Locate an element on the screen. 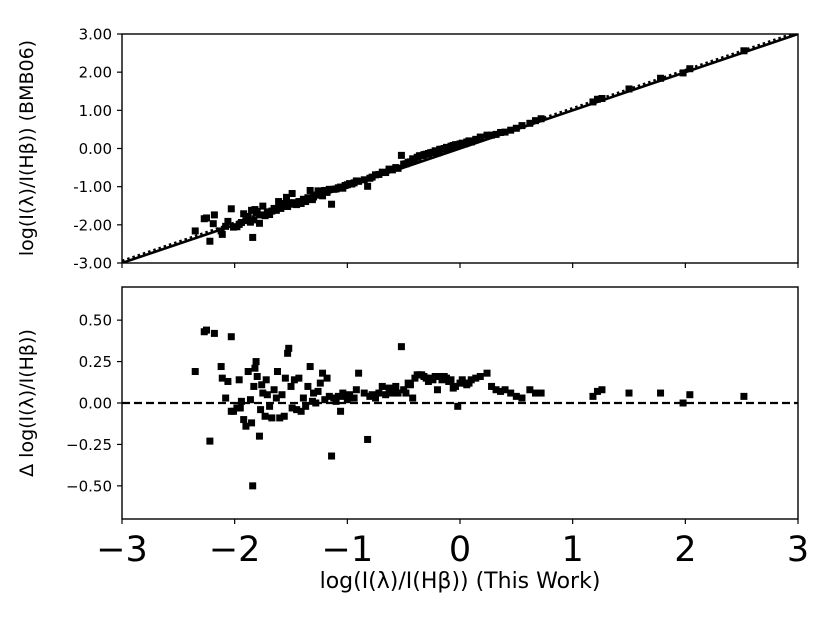 The height and width of the screenshot is (623, 830). top-y-tick-label: -3.00 is located at coordinates (92, 264).